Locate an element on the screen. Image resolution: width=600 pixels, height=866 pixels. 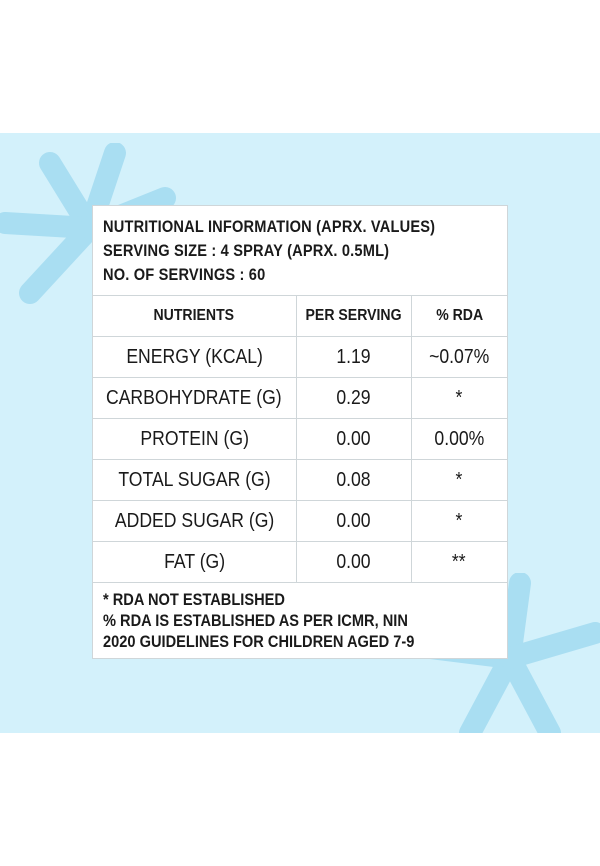
table-row: ADDED SUGAR (G) 0.00 * is located at coordinates (300, 521).